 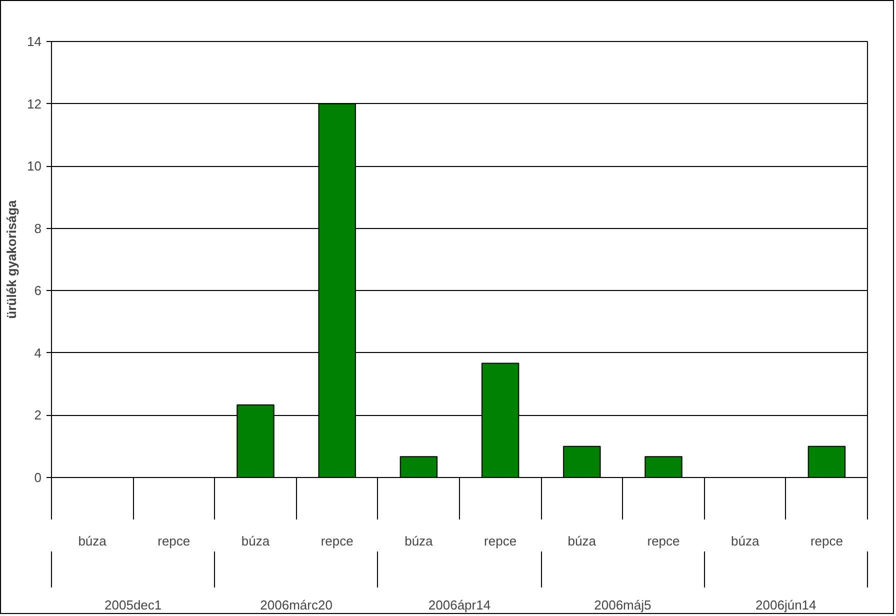 I want to click on y-tick-label: 12, so click(x=34, y=104).